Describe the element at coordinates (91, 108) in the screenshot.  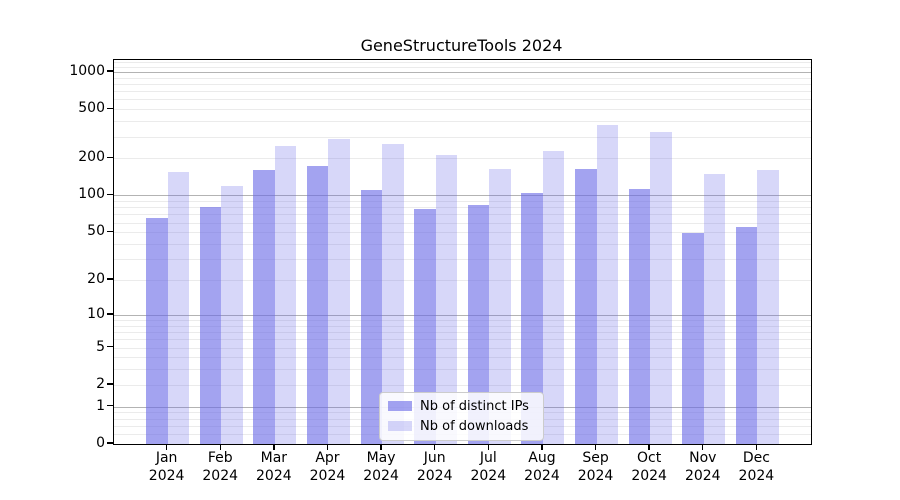
I see `y-tick-label: 500` at that location.